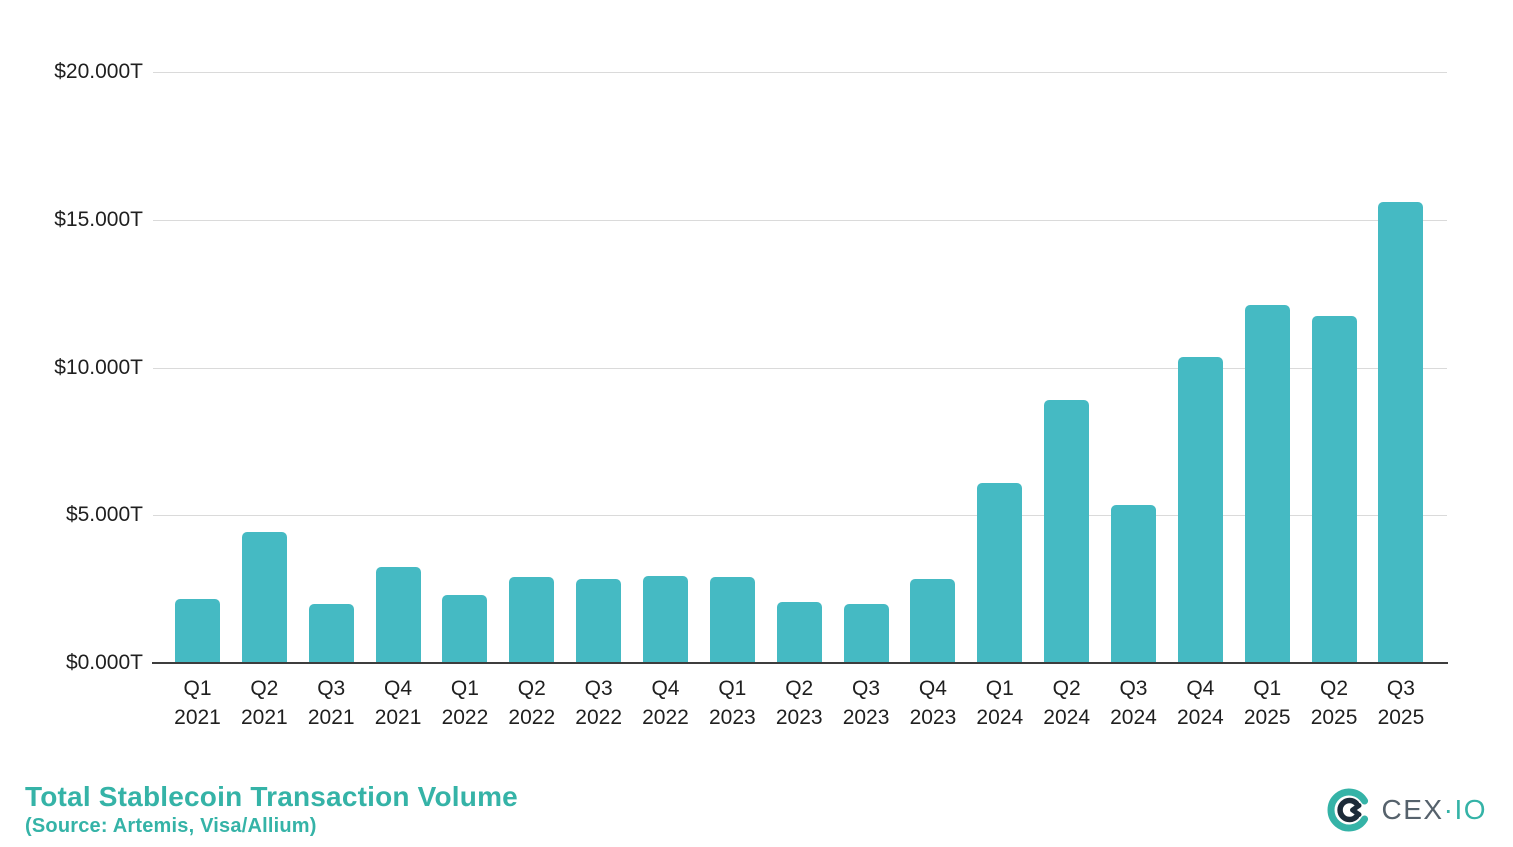 The image size is (1513, 847). What do you see at coordinates (1200, 703) in the screenshot?
I see `x-tick-label-q4-2024: Q4 2024` at bounding box center [1200, 703].